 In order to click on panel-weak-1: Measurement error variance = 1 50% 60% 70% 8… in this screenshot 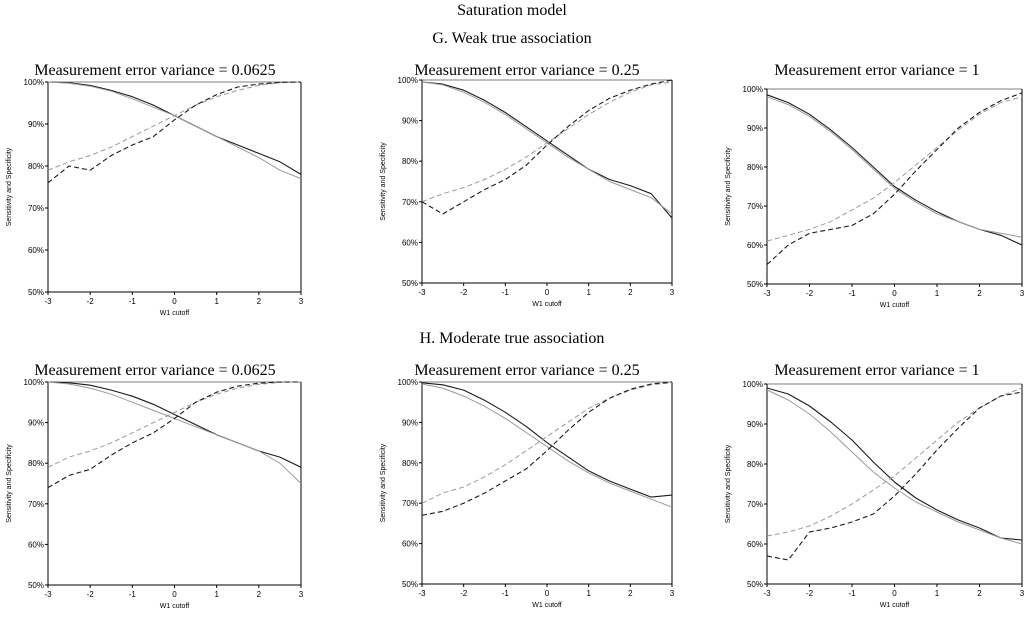, I will do `click(873, 192)`.